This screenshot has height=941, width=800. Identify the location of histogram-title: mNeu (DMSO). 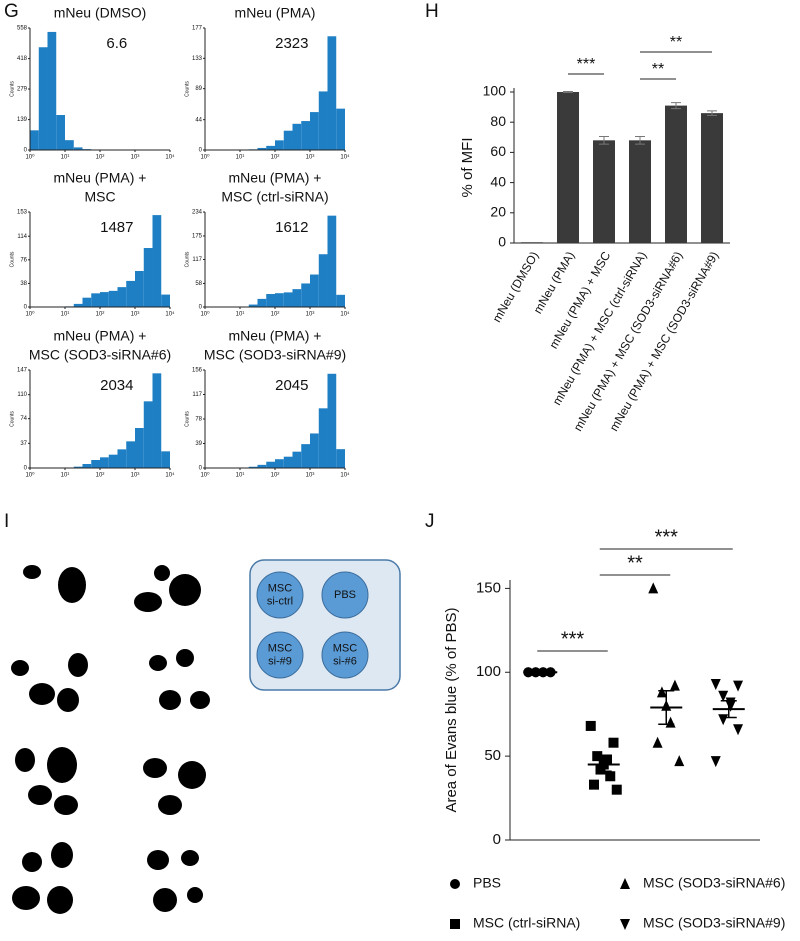
(100, 13).